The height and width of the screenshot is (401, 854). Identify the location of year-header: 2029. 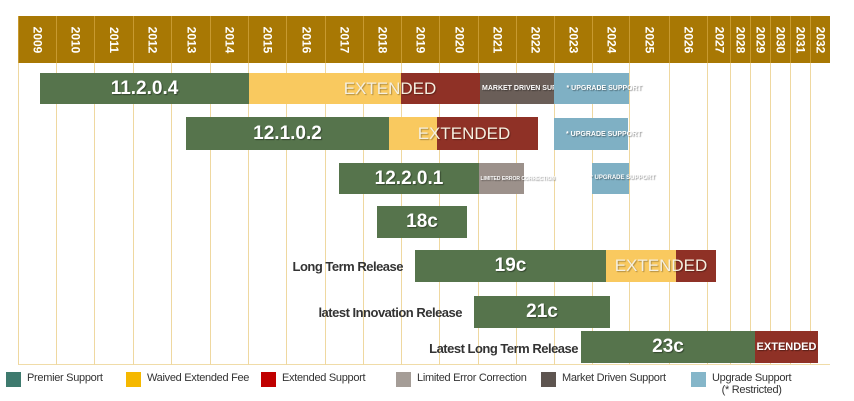
(760, 39).